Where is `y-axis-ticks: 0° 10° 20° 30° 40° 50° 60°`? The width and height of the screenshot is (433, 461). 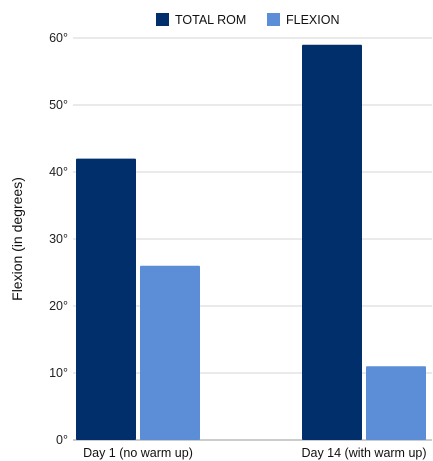 y-axis-ticks: 0° 10° 20° 30° 40° 50° 60° is located at coordinates (58, 239).